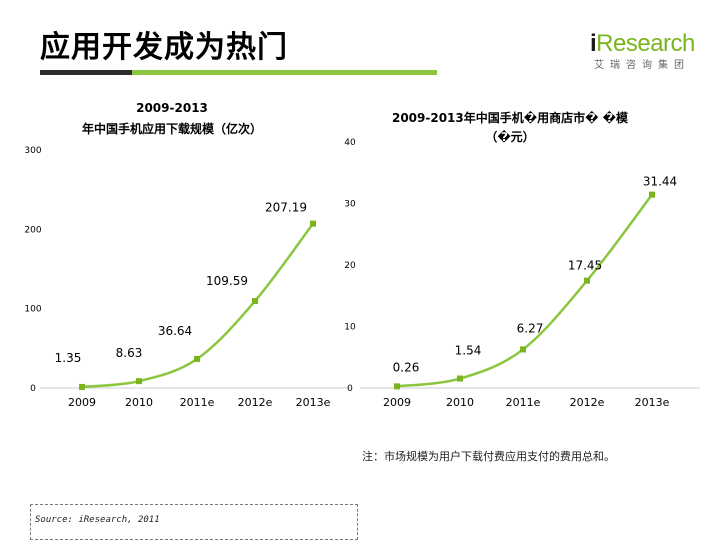 The image size is (720, 540). I want to click on source-text: Source: iResearch, 2011, so click(97, 520).